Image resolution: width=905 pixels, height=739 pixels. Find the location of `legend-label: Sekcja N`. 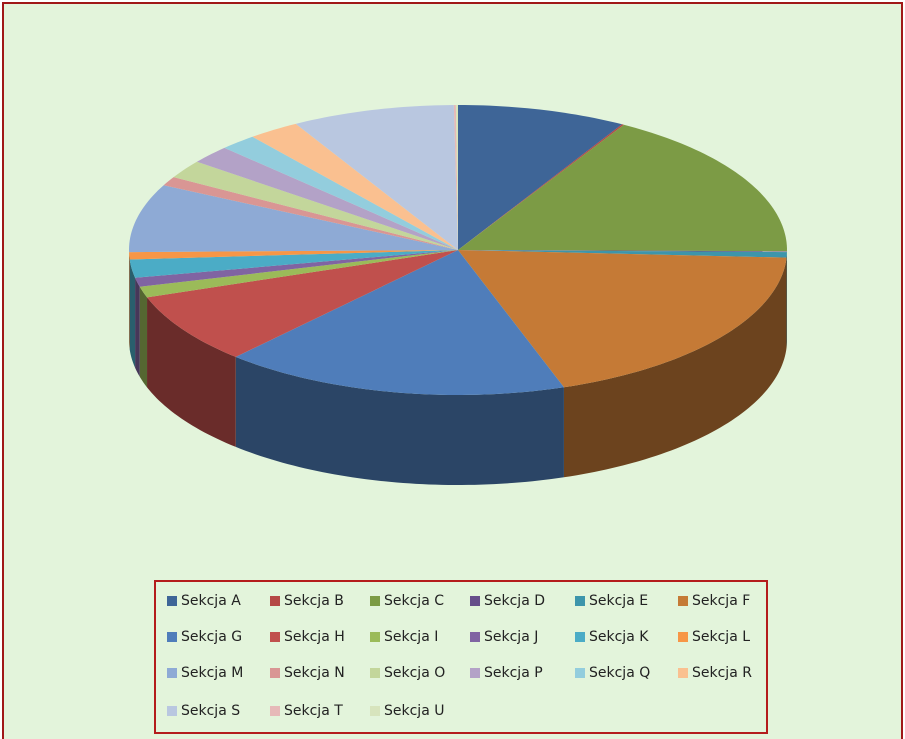

legend-label: Sekcja N is located at coordinates (314, 673).